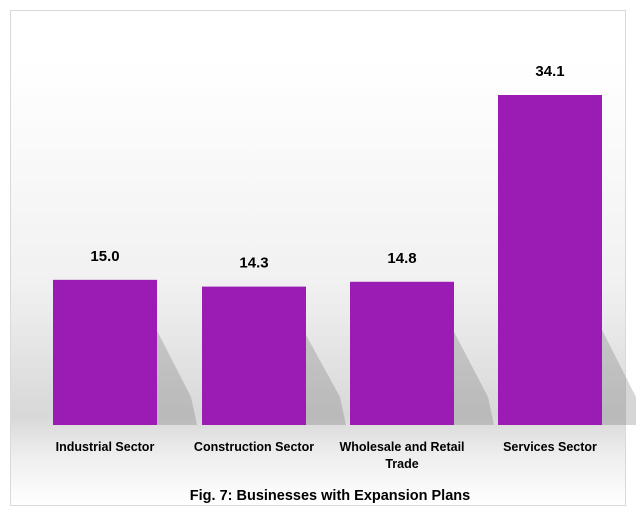 This screenshot has height=516, width=636. What do you see at coordinates (253, 263) in the screenshot?
I see `data-label: 14.3` at bounding box center [253, 263].